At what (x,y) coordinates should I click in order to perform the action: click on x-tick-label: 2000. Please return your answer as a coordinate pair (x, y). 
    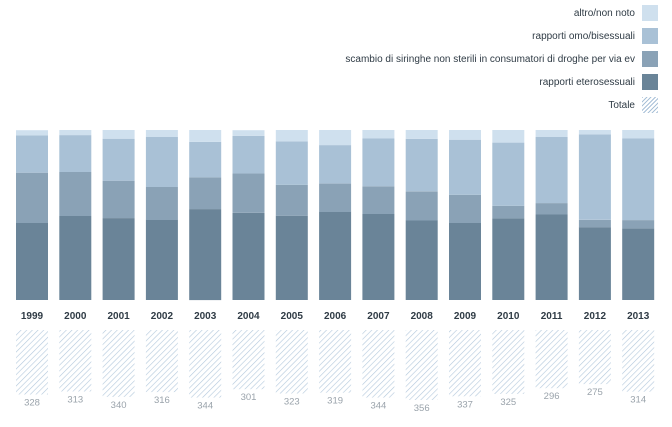
    Looking at the image, I should click on (75, 316).